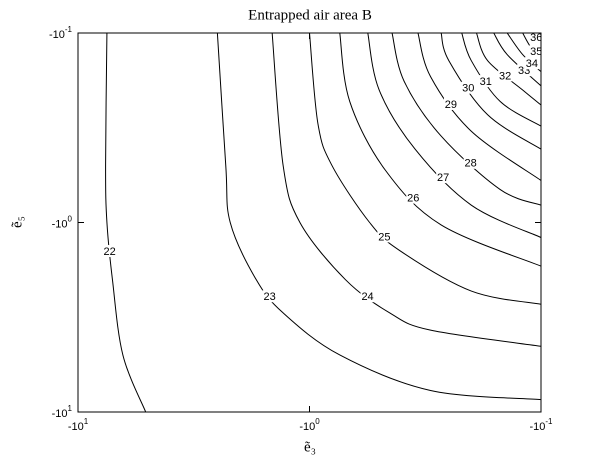  I want to click on contour-label: 27, so click(443, 178).